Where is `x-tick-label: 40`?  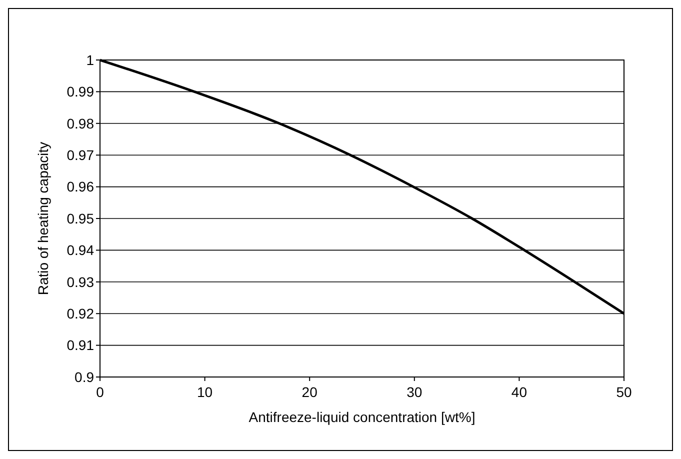 x-tick-label: 40 is located at coordinates (519, 392).